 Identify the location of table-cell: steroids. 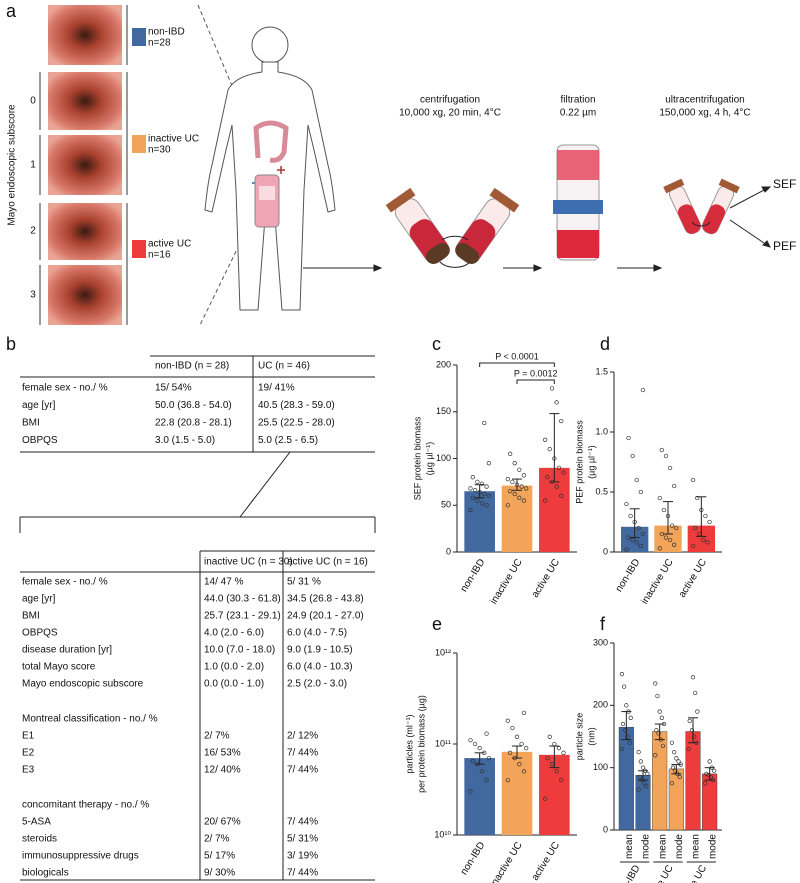
(39, 839).